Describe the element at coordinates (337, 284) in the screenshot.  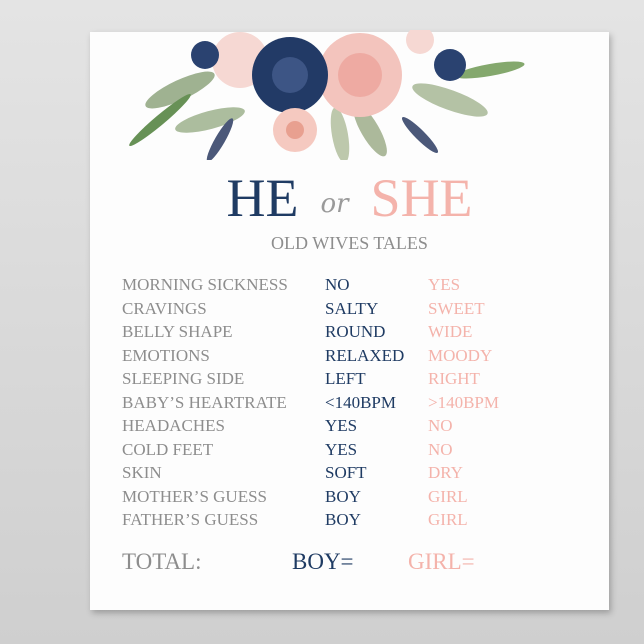
I see `he-value: NO` at that location.